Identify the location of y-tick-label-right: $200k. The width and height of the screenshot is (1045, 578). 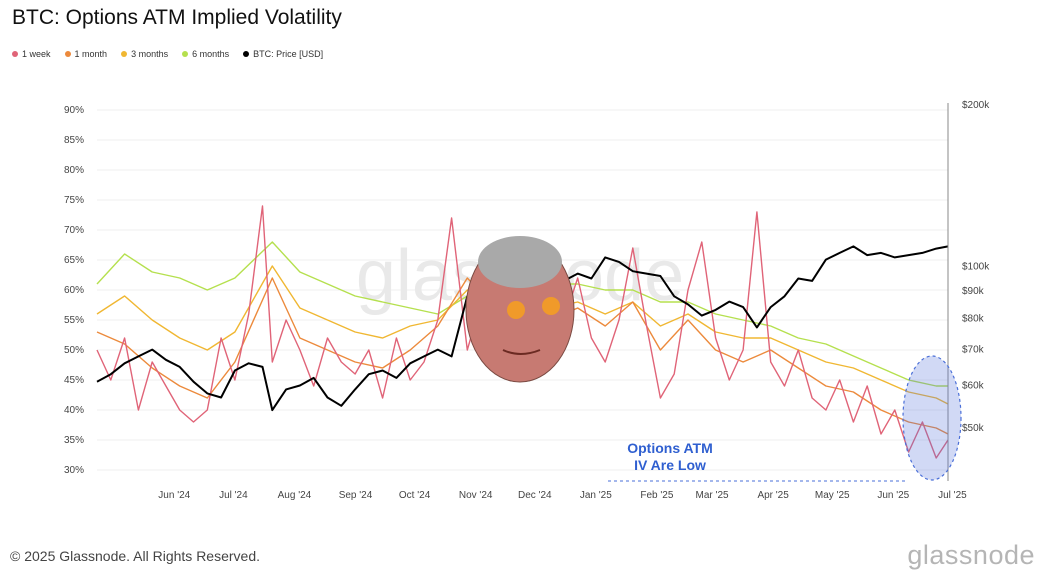
(976, 105).